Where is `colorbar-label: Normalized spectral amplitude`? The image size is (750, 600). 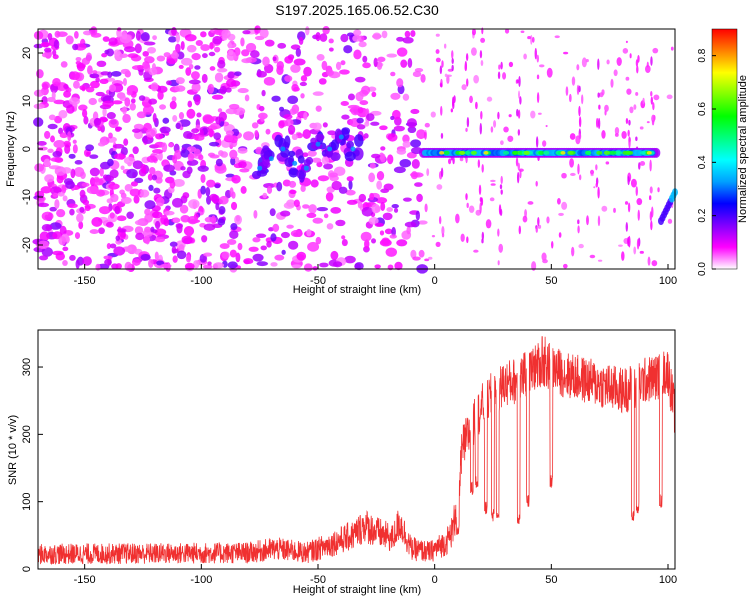 colorbar-label: Normalized spectral amplitude is located at coordinates (743, 149).